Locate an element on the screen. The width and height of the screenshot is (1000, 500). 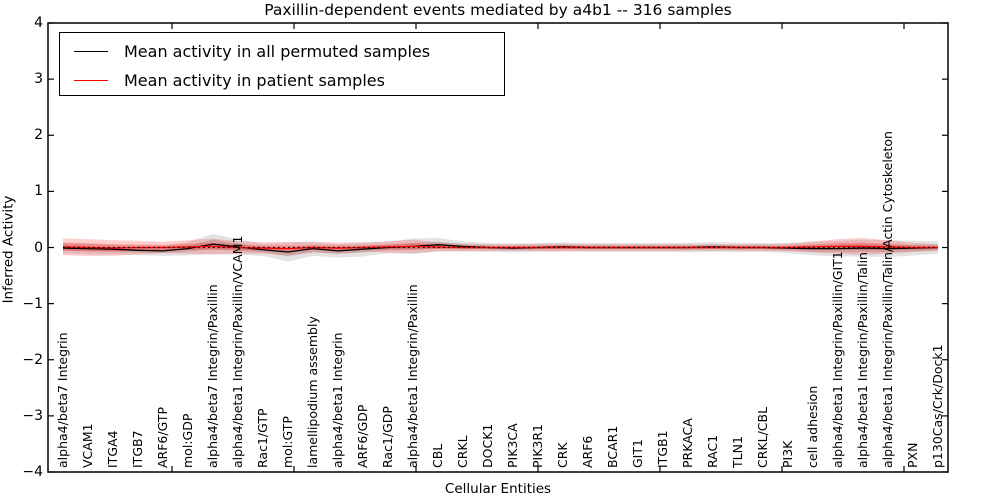
x-category-label: mol:GDP is located at coordinates (187, 440).